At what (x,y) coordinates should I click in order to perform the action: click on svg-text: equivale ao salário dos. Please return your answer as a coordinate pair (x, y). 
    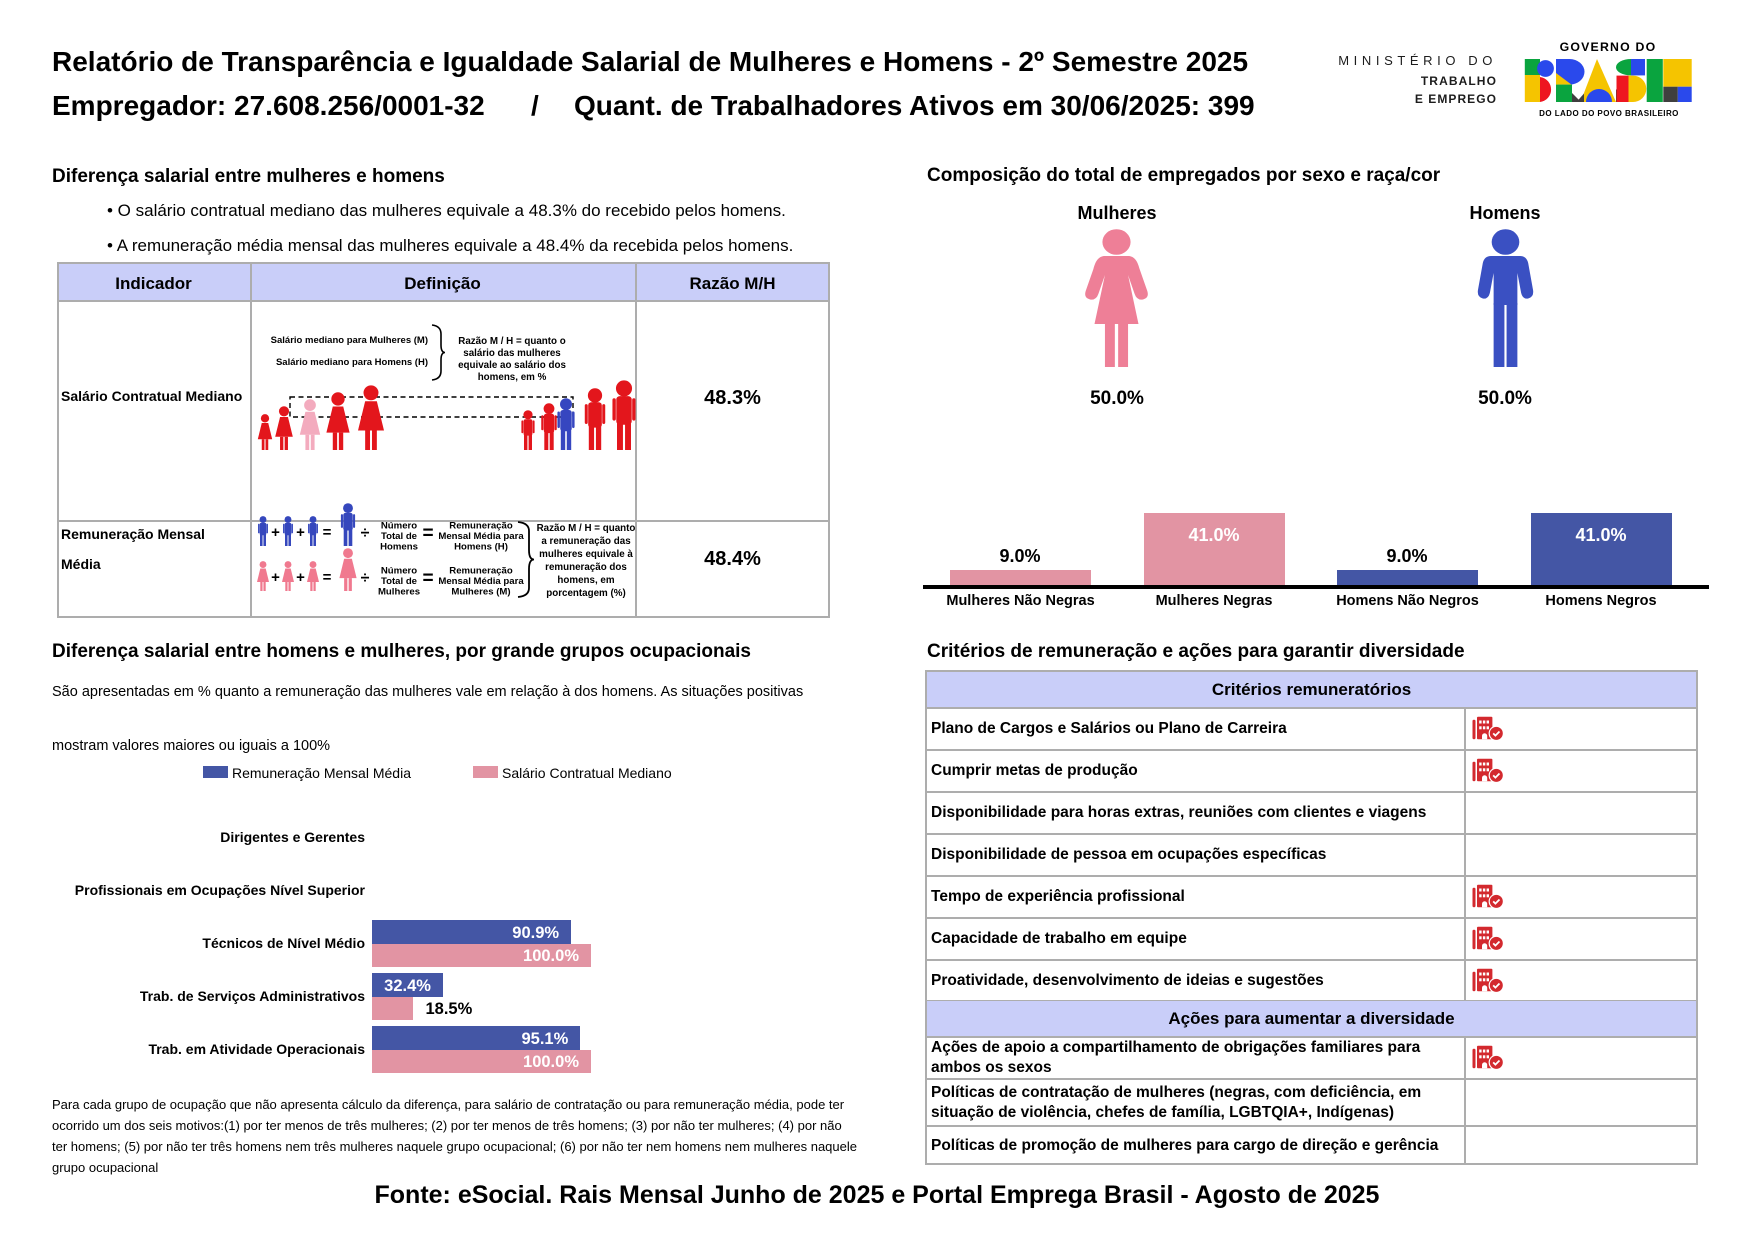
    Looking at the image, I should click on (512, 365).